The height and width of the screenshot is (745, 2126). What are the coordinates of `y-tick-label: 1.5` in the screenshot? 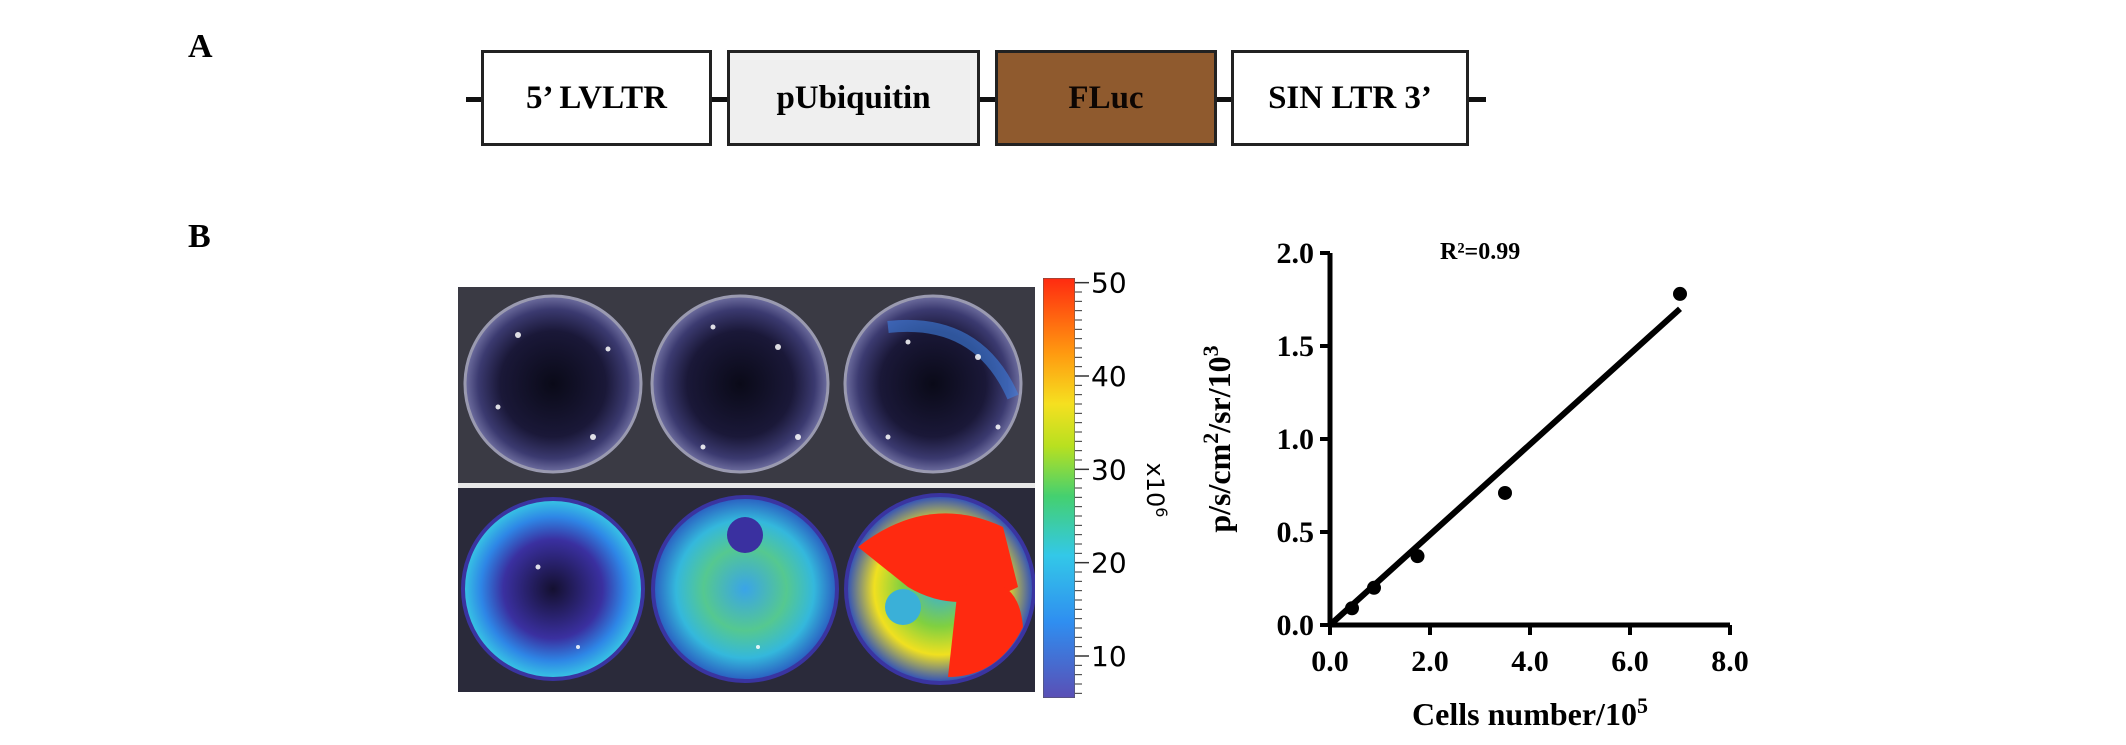 It's located at (1296, 346).